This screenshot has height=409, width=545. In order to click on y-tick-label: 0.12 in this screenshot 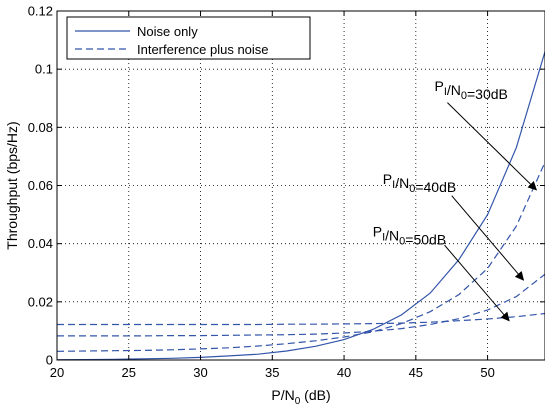, I will do `click(40, 11)`.